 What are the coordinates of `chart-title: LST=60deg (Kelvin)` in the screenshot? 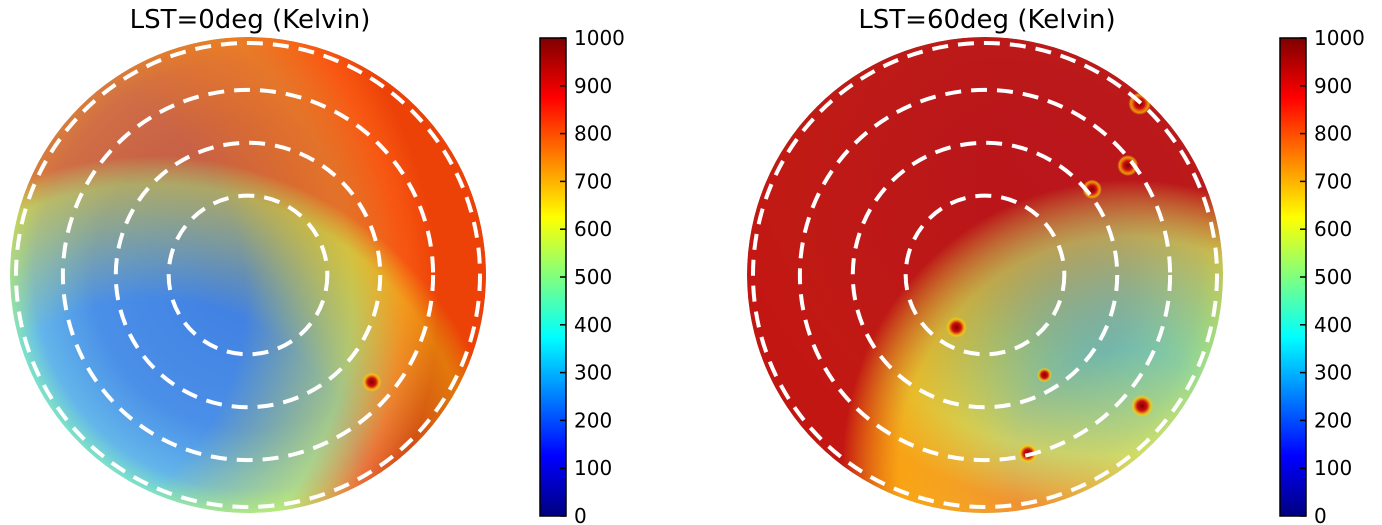 It's located at (986, 20).